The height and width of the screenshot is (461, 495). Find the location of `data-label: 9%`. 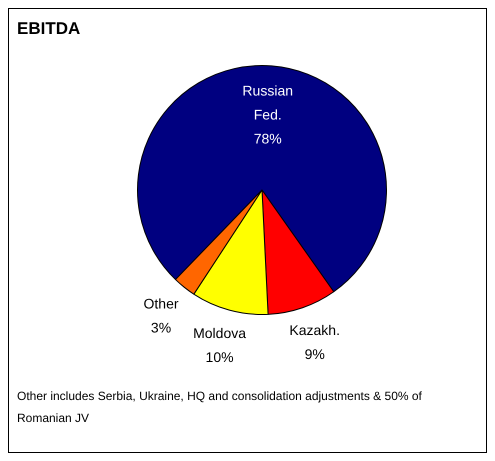

data-label: 9% is located at coordinates (314, 354).